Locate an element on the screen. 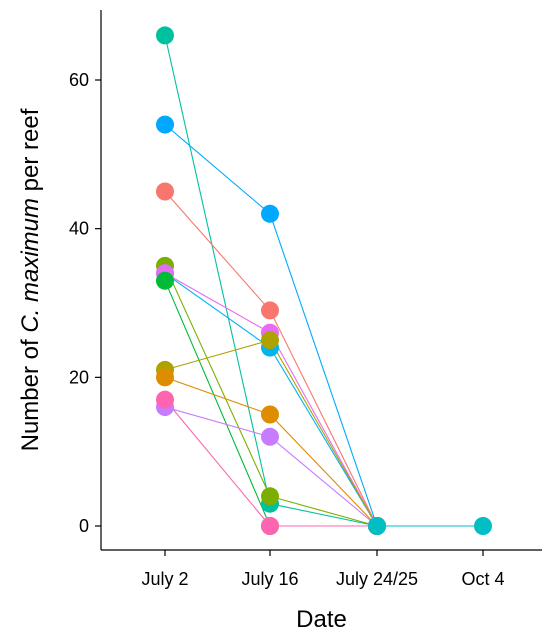 Image resolution: width=542 pixels, height=631 pixels. x-tick-label: Oct 4 is located at coordinates (482, 579).